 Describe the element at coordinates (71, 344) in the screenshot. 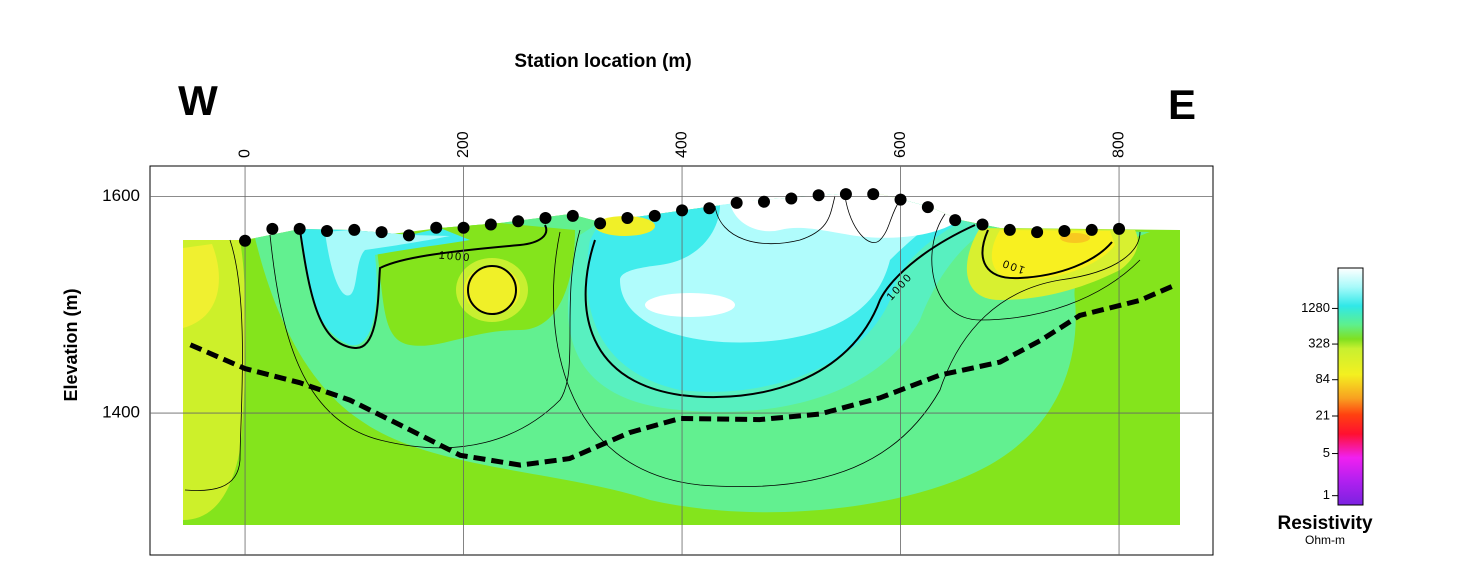

I see `y-axis-title: Elevation (m)` at that location.